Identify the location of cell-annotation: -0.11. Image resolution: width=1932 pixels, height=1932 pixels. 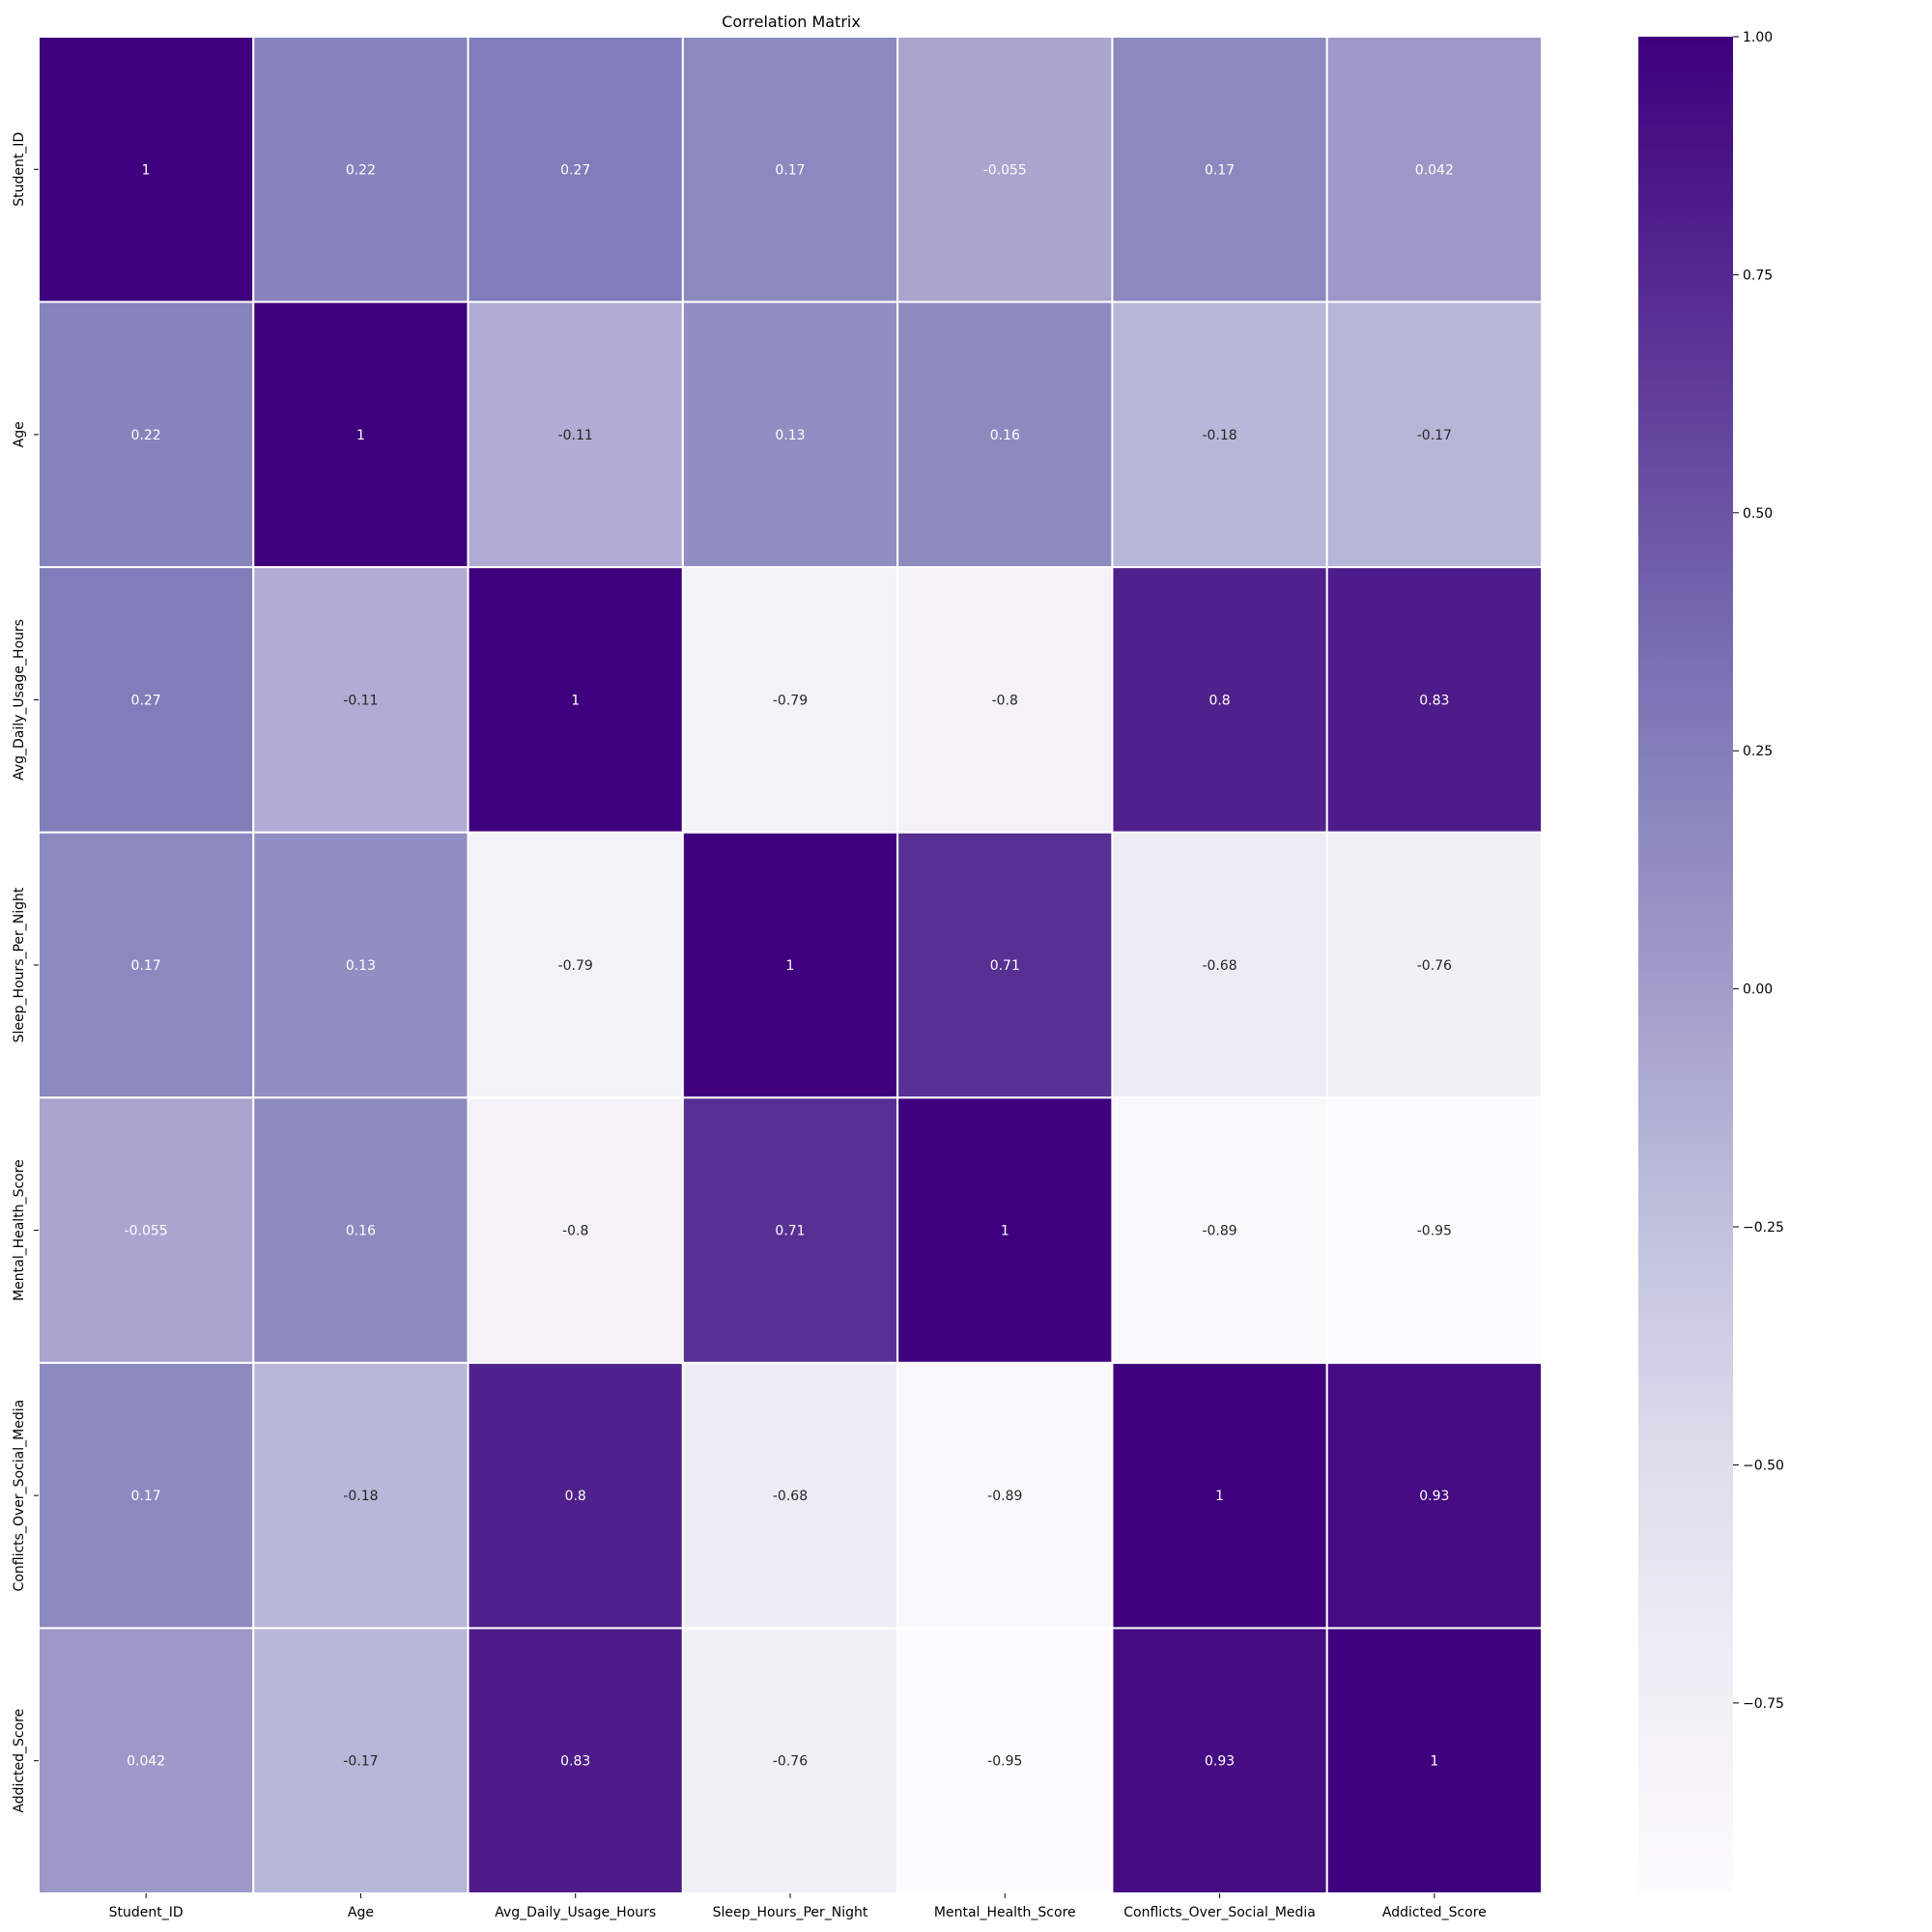
(360, 700).